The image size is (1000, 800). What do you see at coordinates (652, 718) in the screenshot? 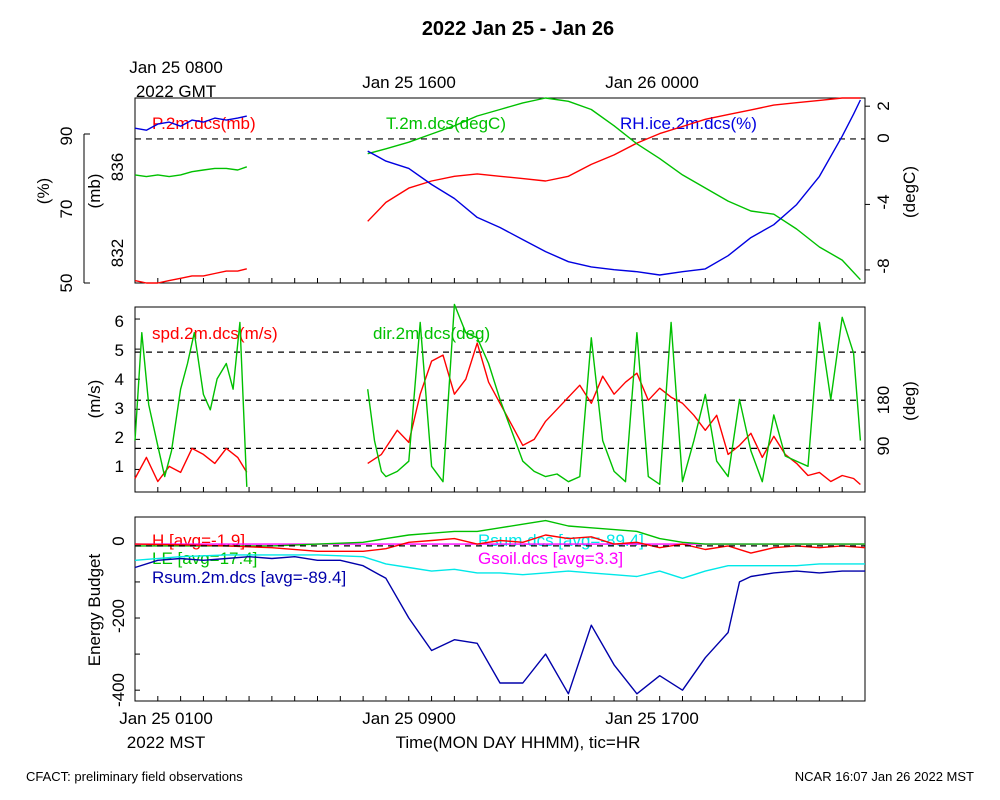
I see `bottom-time-label-3: Jan 25 1700` at bounding box center [652, 718].